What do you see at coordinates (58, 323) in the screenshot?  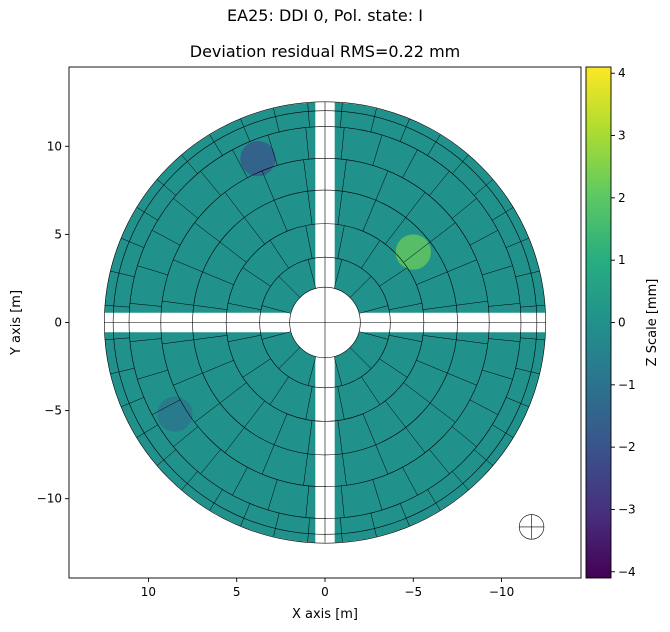 I see `y-tick-label: 0` at bounding box center [58, 323].